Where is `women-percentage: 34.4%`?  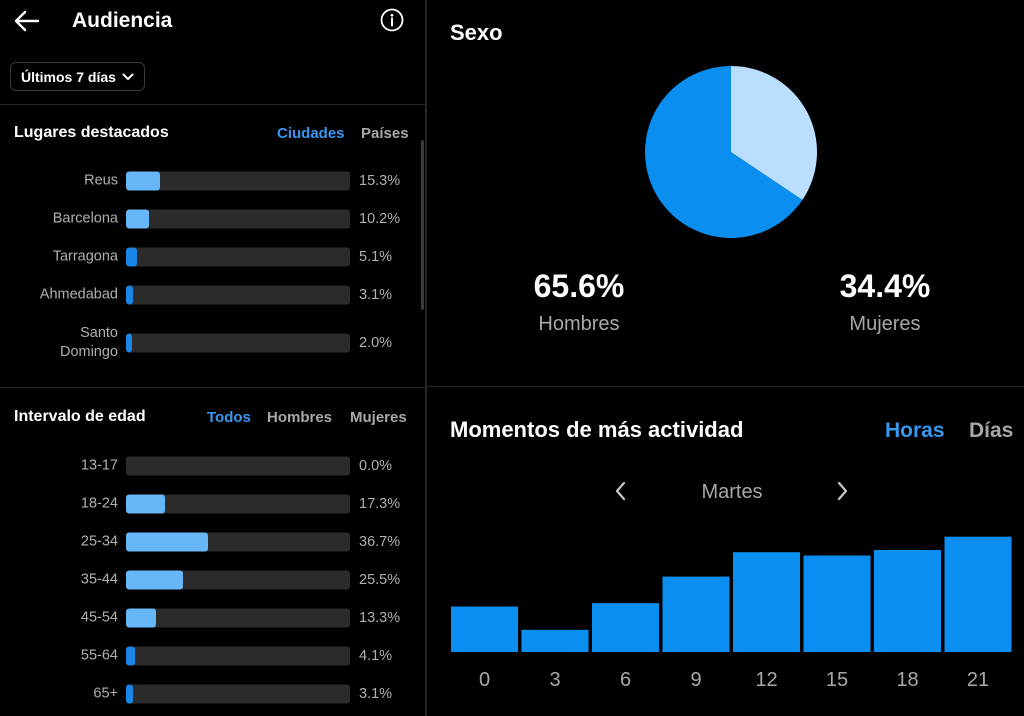
women-percentage: 34.4% is located at coordinates (885, 286).